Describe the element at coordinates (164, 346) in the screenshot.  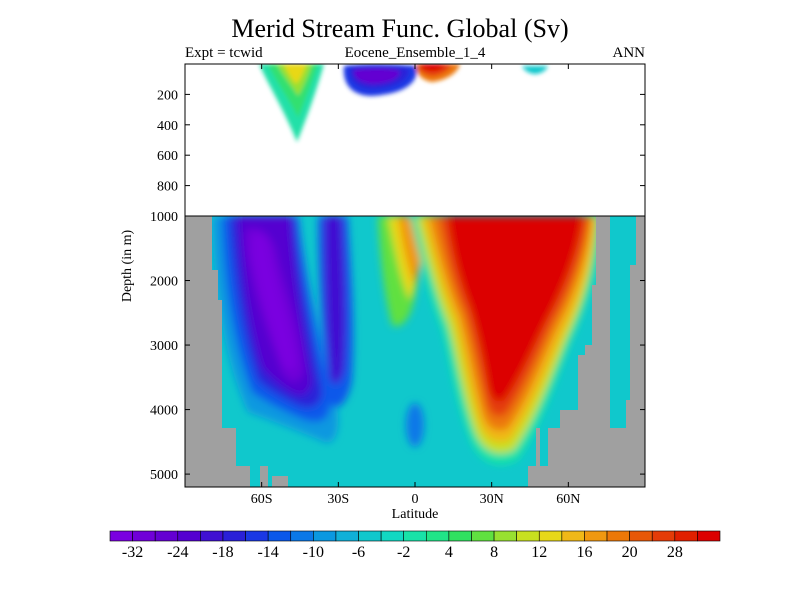
I see `y-tick-label: 3000` at that location.